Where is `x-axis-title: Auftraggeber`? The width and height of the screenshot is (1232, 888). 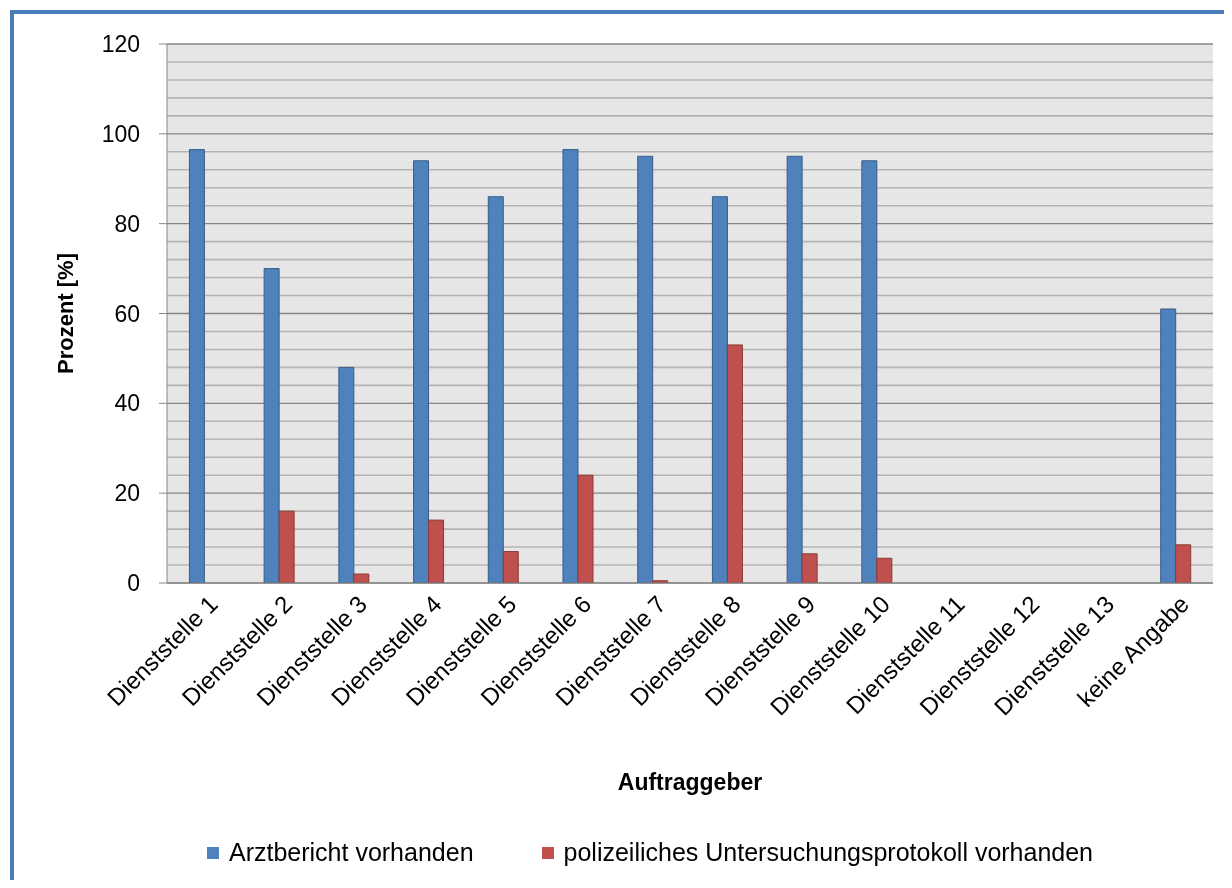 x-axis-title: Auftraggeber is located at coordinates (690, 782).